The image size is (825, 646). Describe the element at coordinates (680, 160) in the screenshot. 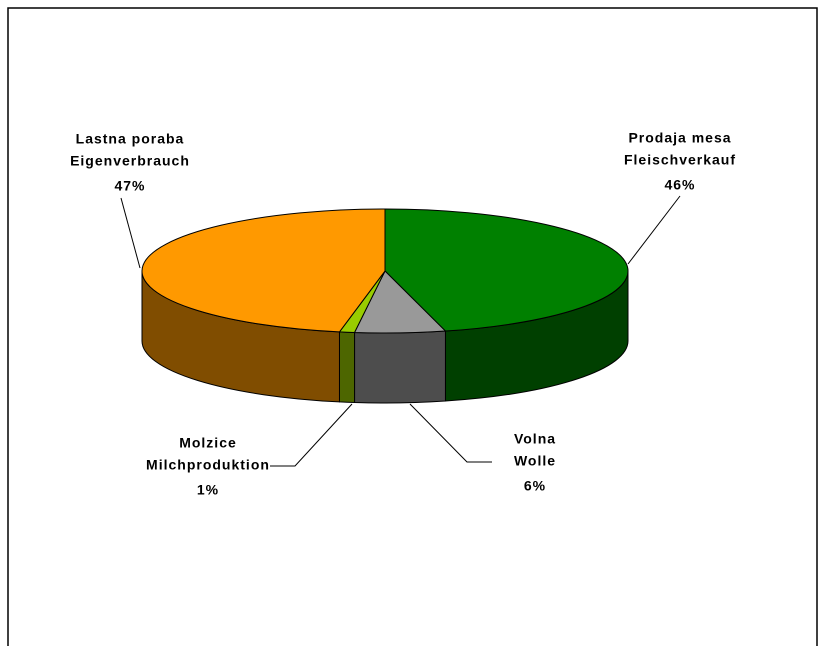

I see `slice-label: Fleischverkauf` at that location.